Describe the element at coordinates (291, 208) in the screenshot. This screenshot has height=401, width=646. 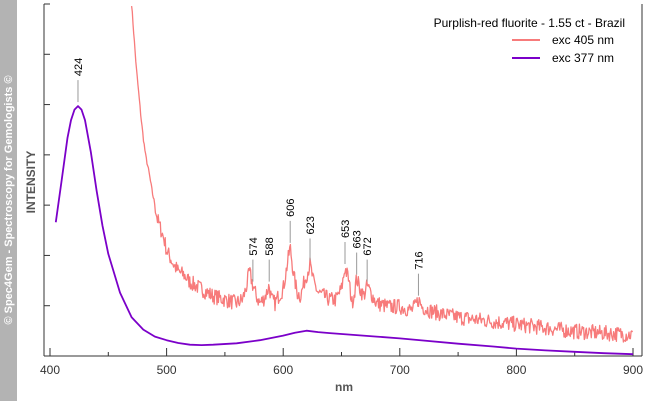
I see `peak-label-606: 606` at that location.